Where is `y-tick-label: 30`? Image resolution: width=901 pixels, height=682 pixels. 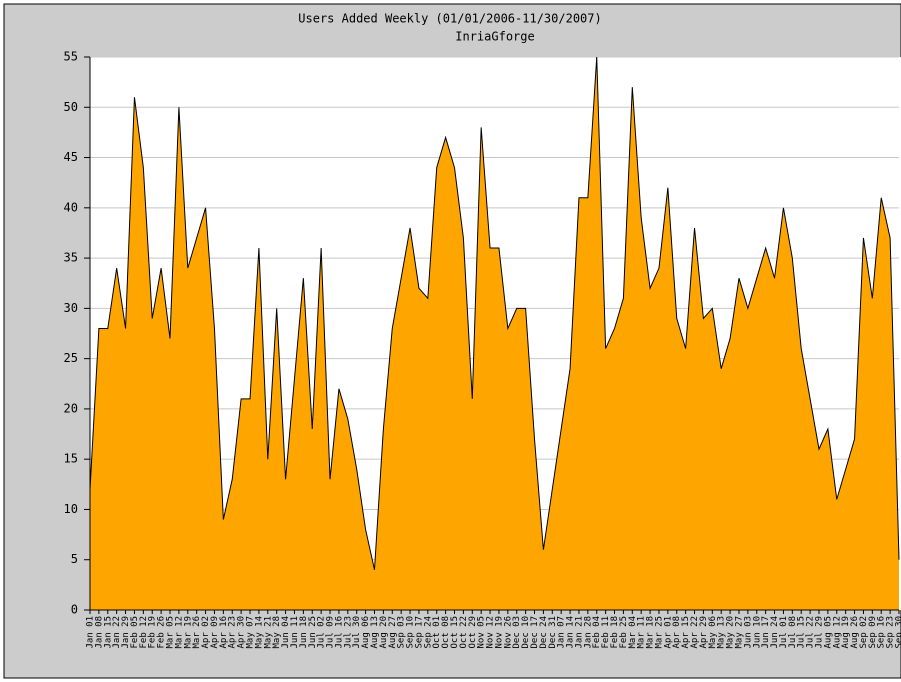
y-tick-label: 30 is located at coordinates (71, 308).